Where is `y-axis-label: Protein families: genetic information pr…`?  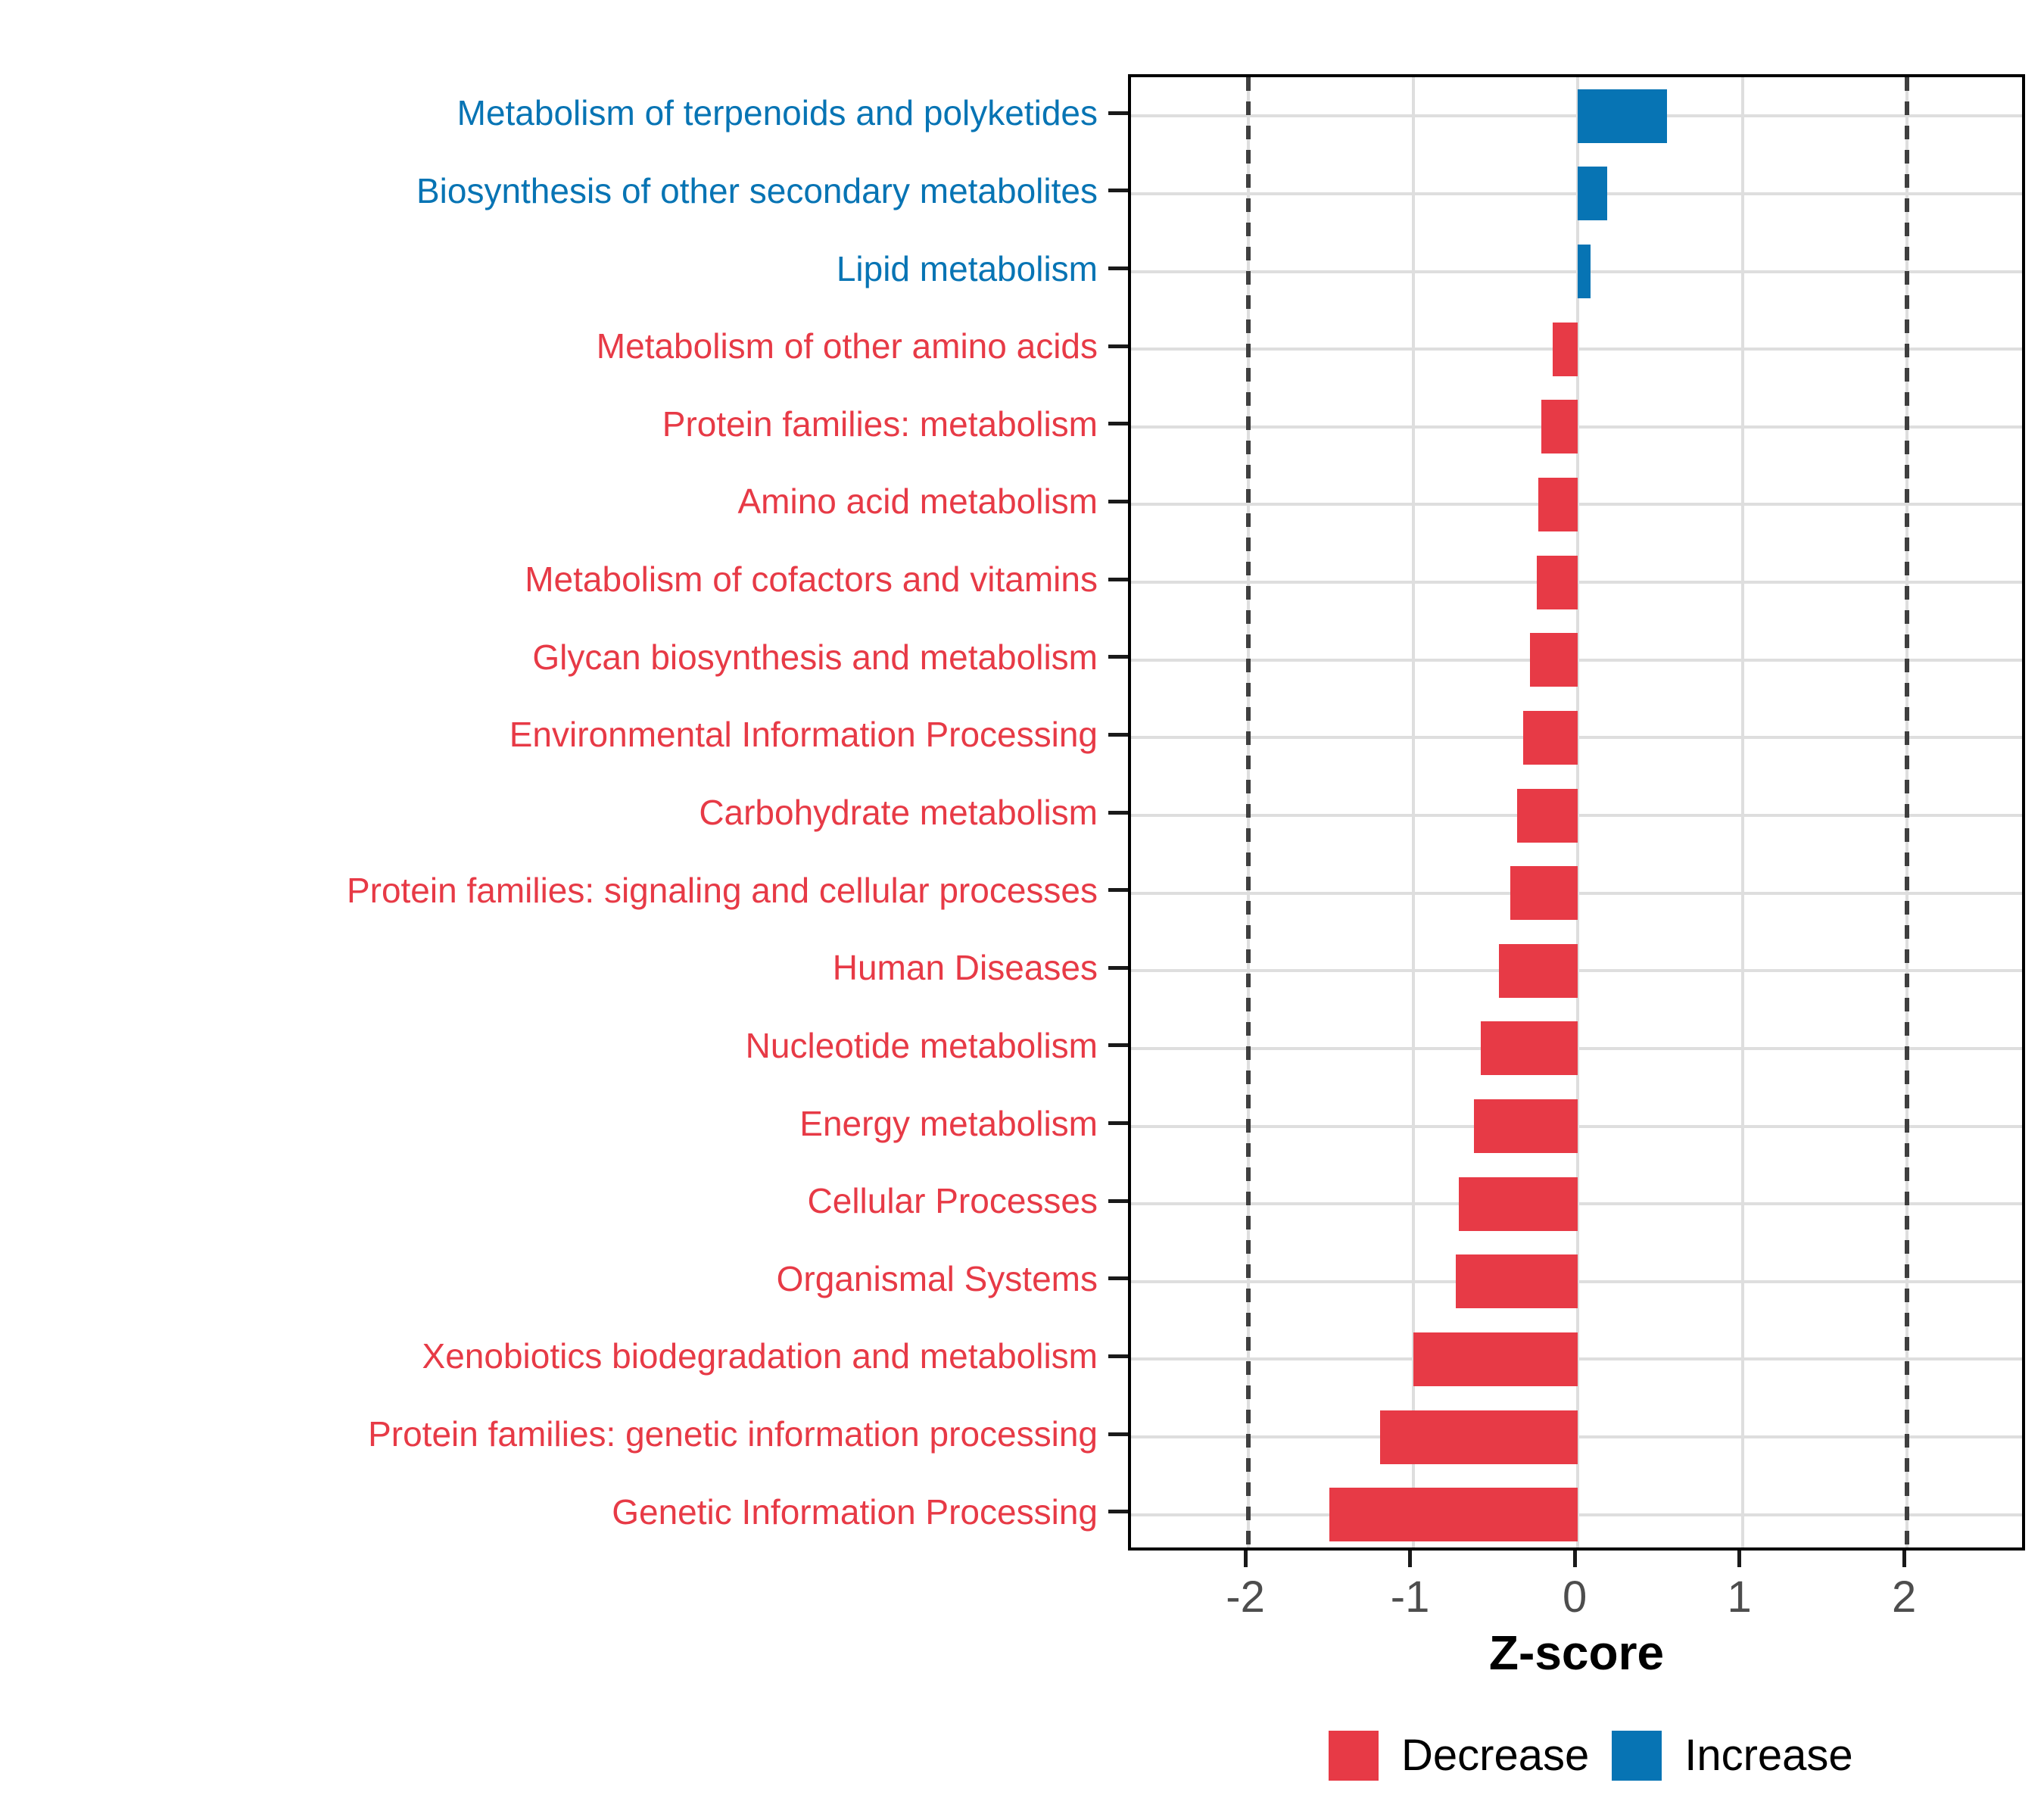 y-axis-label: Protein families: genetic information pr… is located at coordinates (733, 1434).